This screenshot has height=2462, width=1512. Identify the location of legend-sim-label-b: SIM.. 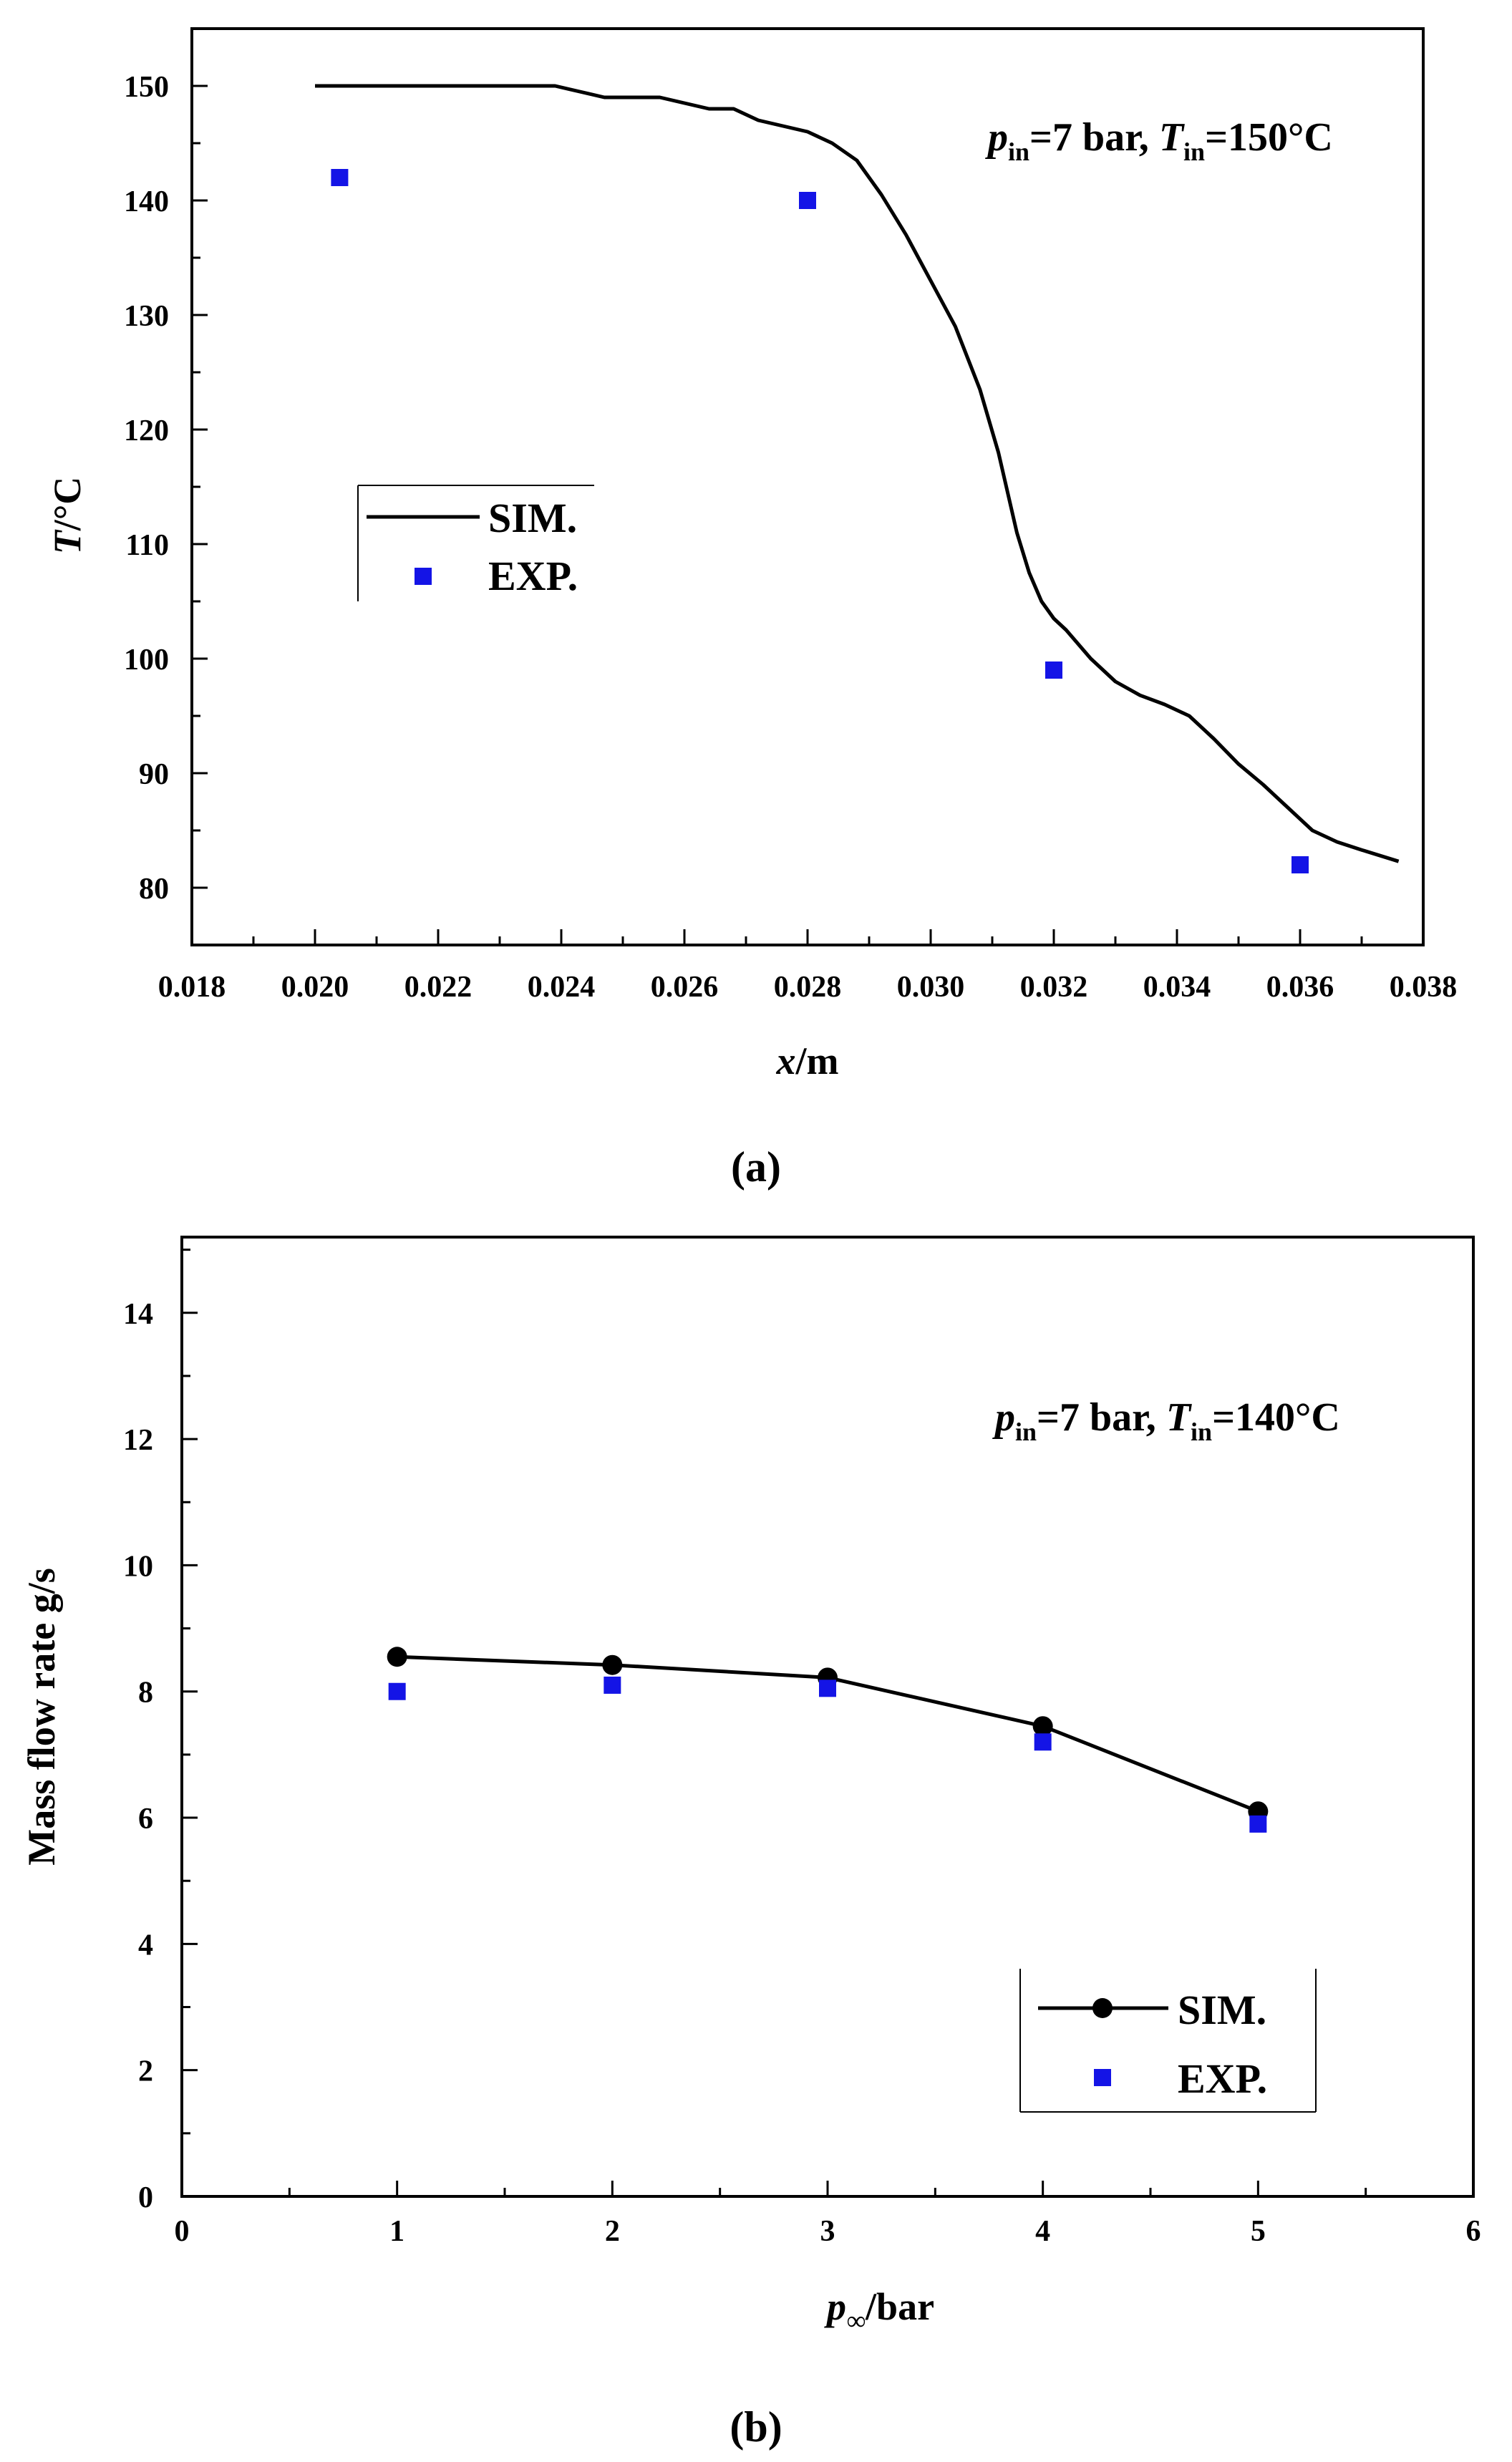
(1222, 2010).